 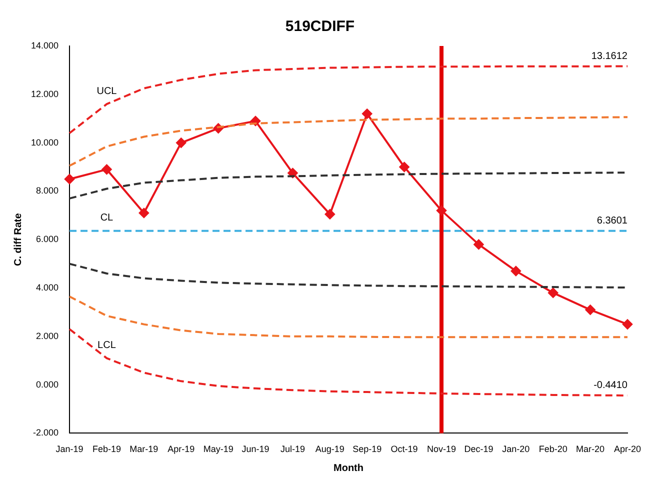 I want to click on x-tick-label: Feb-19, so click(x=106, y=449).